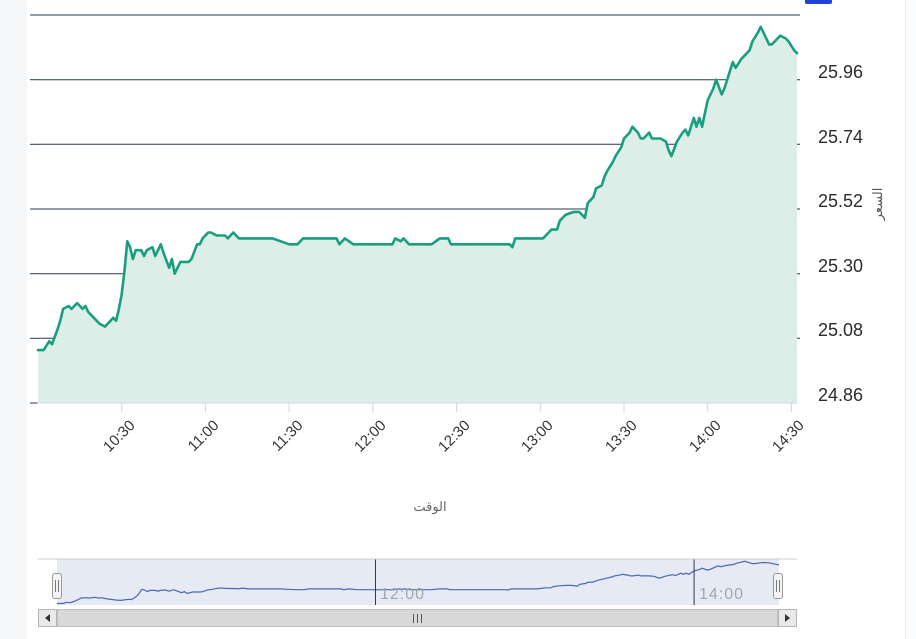 The height and width of the screenshot is (639, 916). What do you see at coordinates (841, 72) in the screenshot?
I see `y-axis-label: 25.96` at bounding box center [841, 72].